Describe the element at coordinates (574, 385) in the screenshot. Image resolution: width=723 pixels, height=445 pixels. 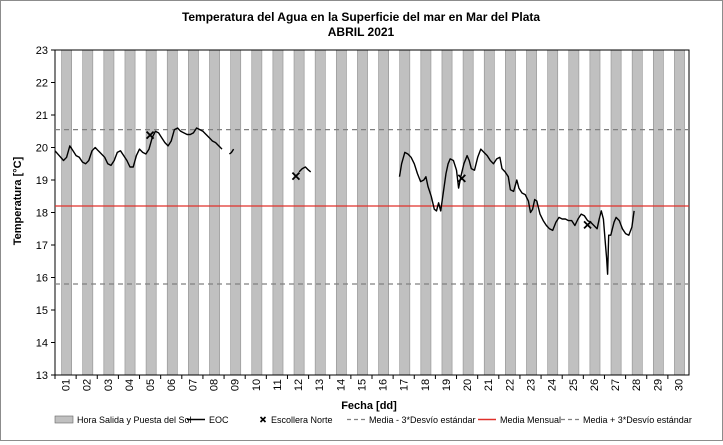
I see `x-tick-label: 25` at that location.